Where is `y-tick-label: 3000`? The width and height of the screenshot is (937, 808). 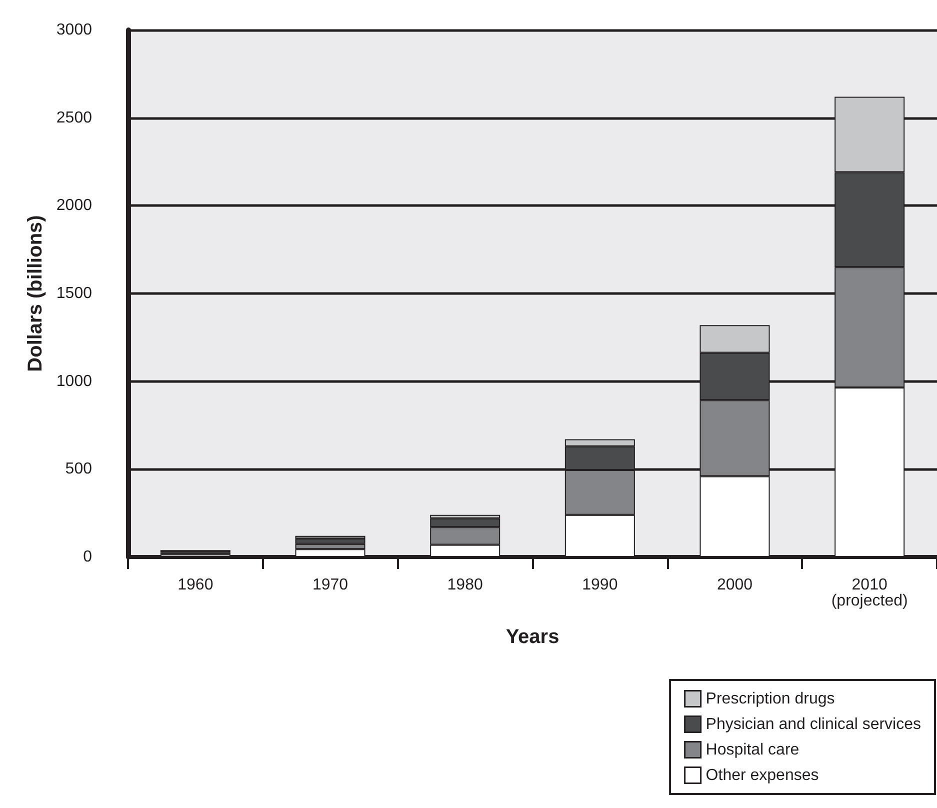 y-tick-label: 3000 is located at coordinates (74, 30).